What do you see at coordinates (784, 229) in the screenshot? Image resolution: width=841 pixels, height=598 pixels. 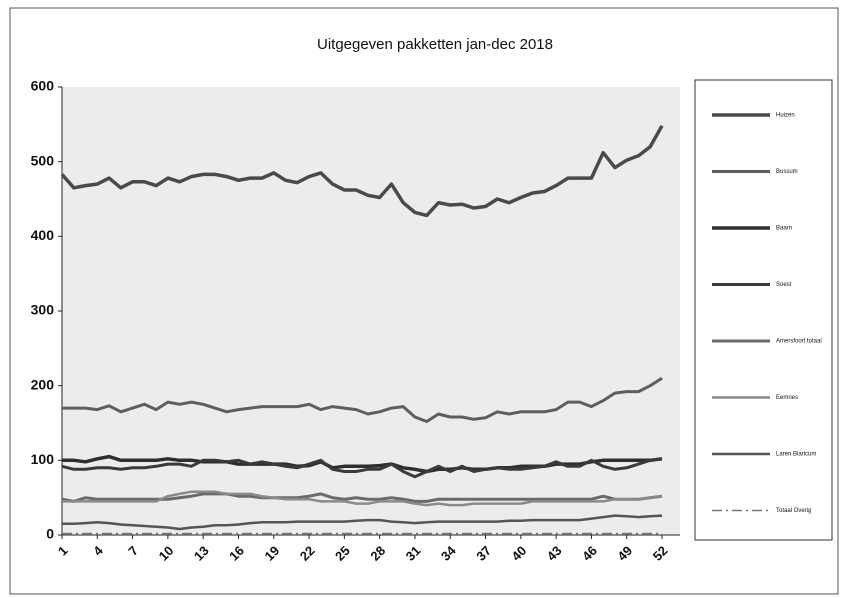 I see `legend-label: Baarn` at bounding box center [784, 229].